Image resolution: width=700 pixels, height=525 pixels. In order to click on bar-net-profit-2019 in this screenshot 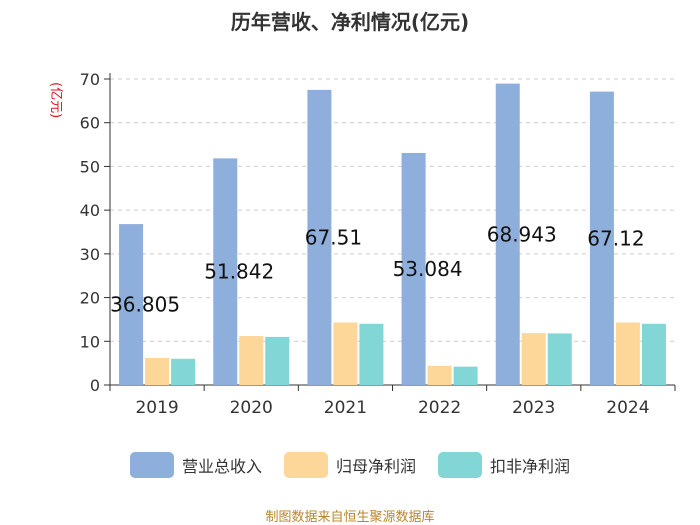, I will do `click(157, 371)`.